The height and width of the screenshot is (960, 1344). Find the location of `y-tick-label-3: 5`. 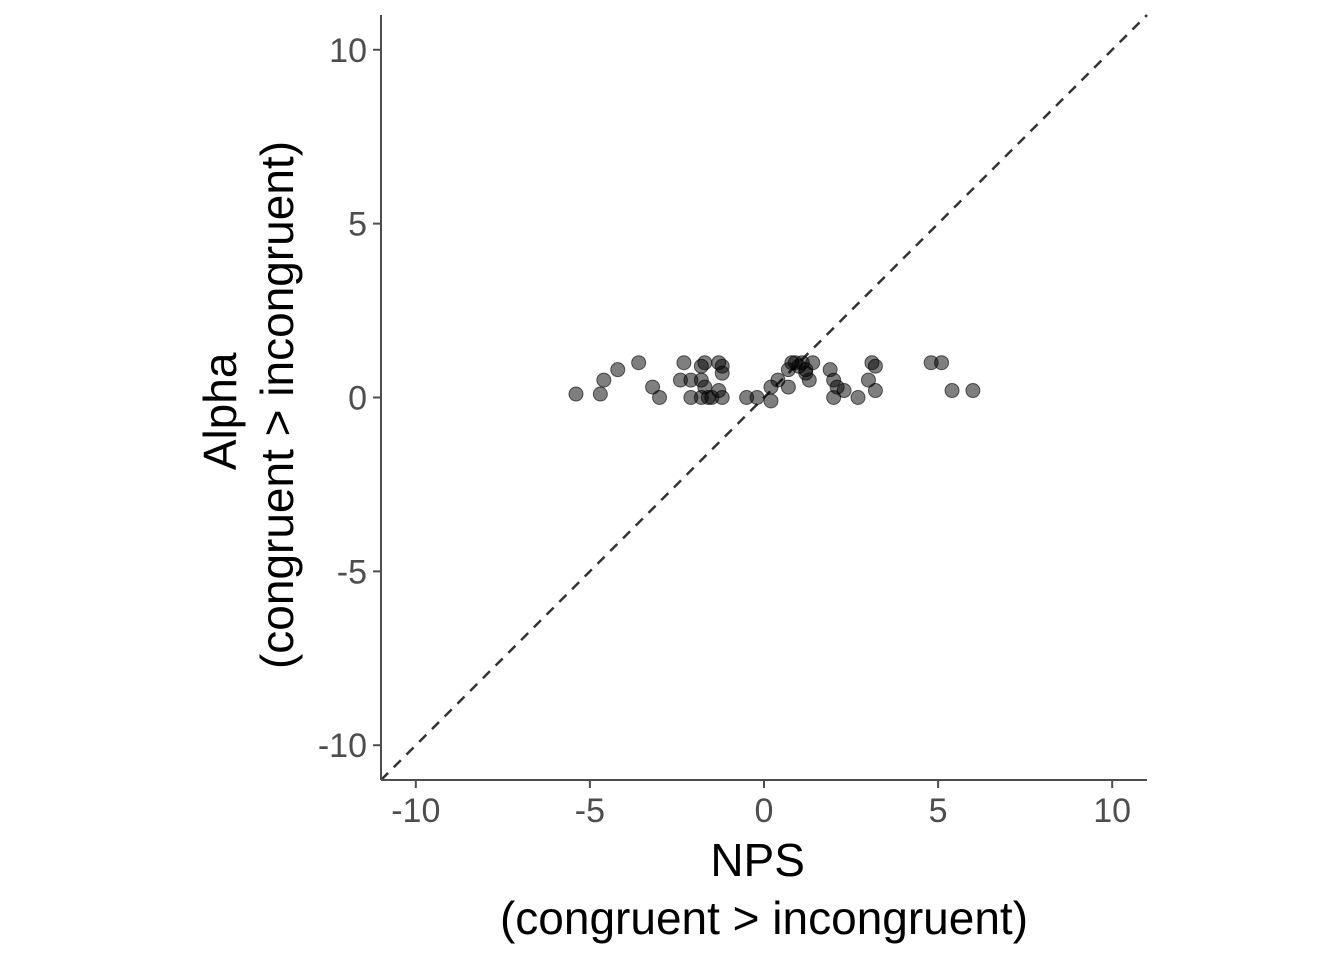

y-tick-label-3: 5 is located at coordinates (357, 225).